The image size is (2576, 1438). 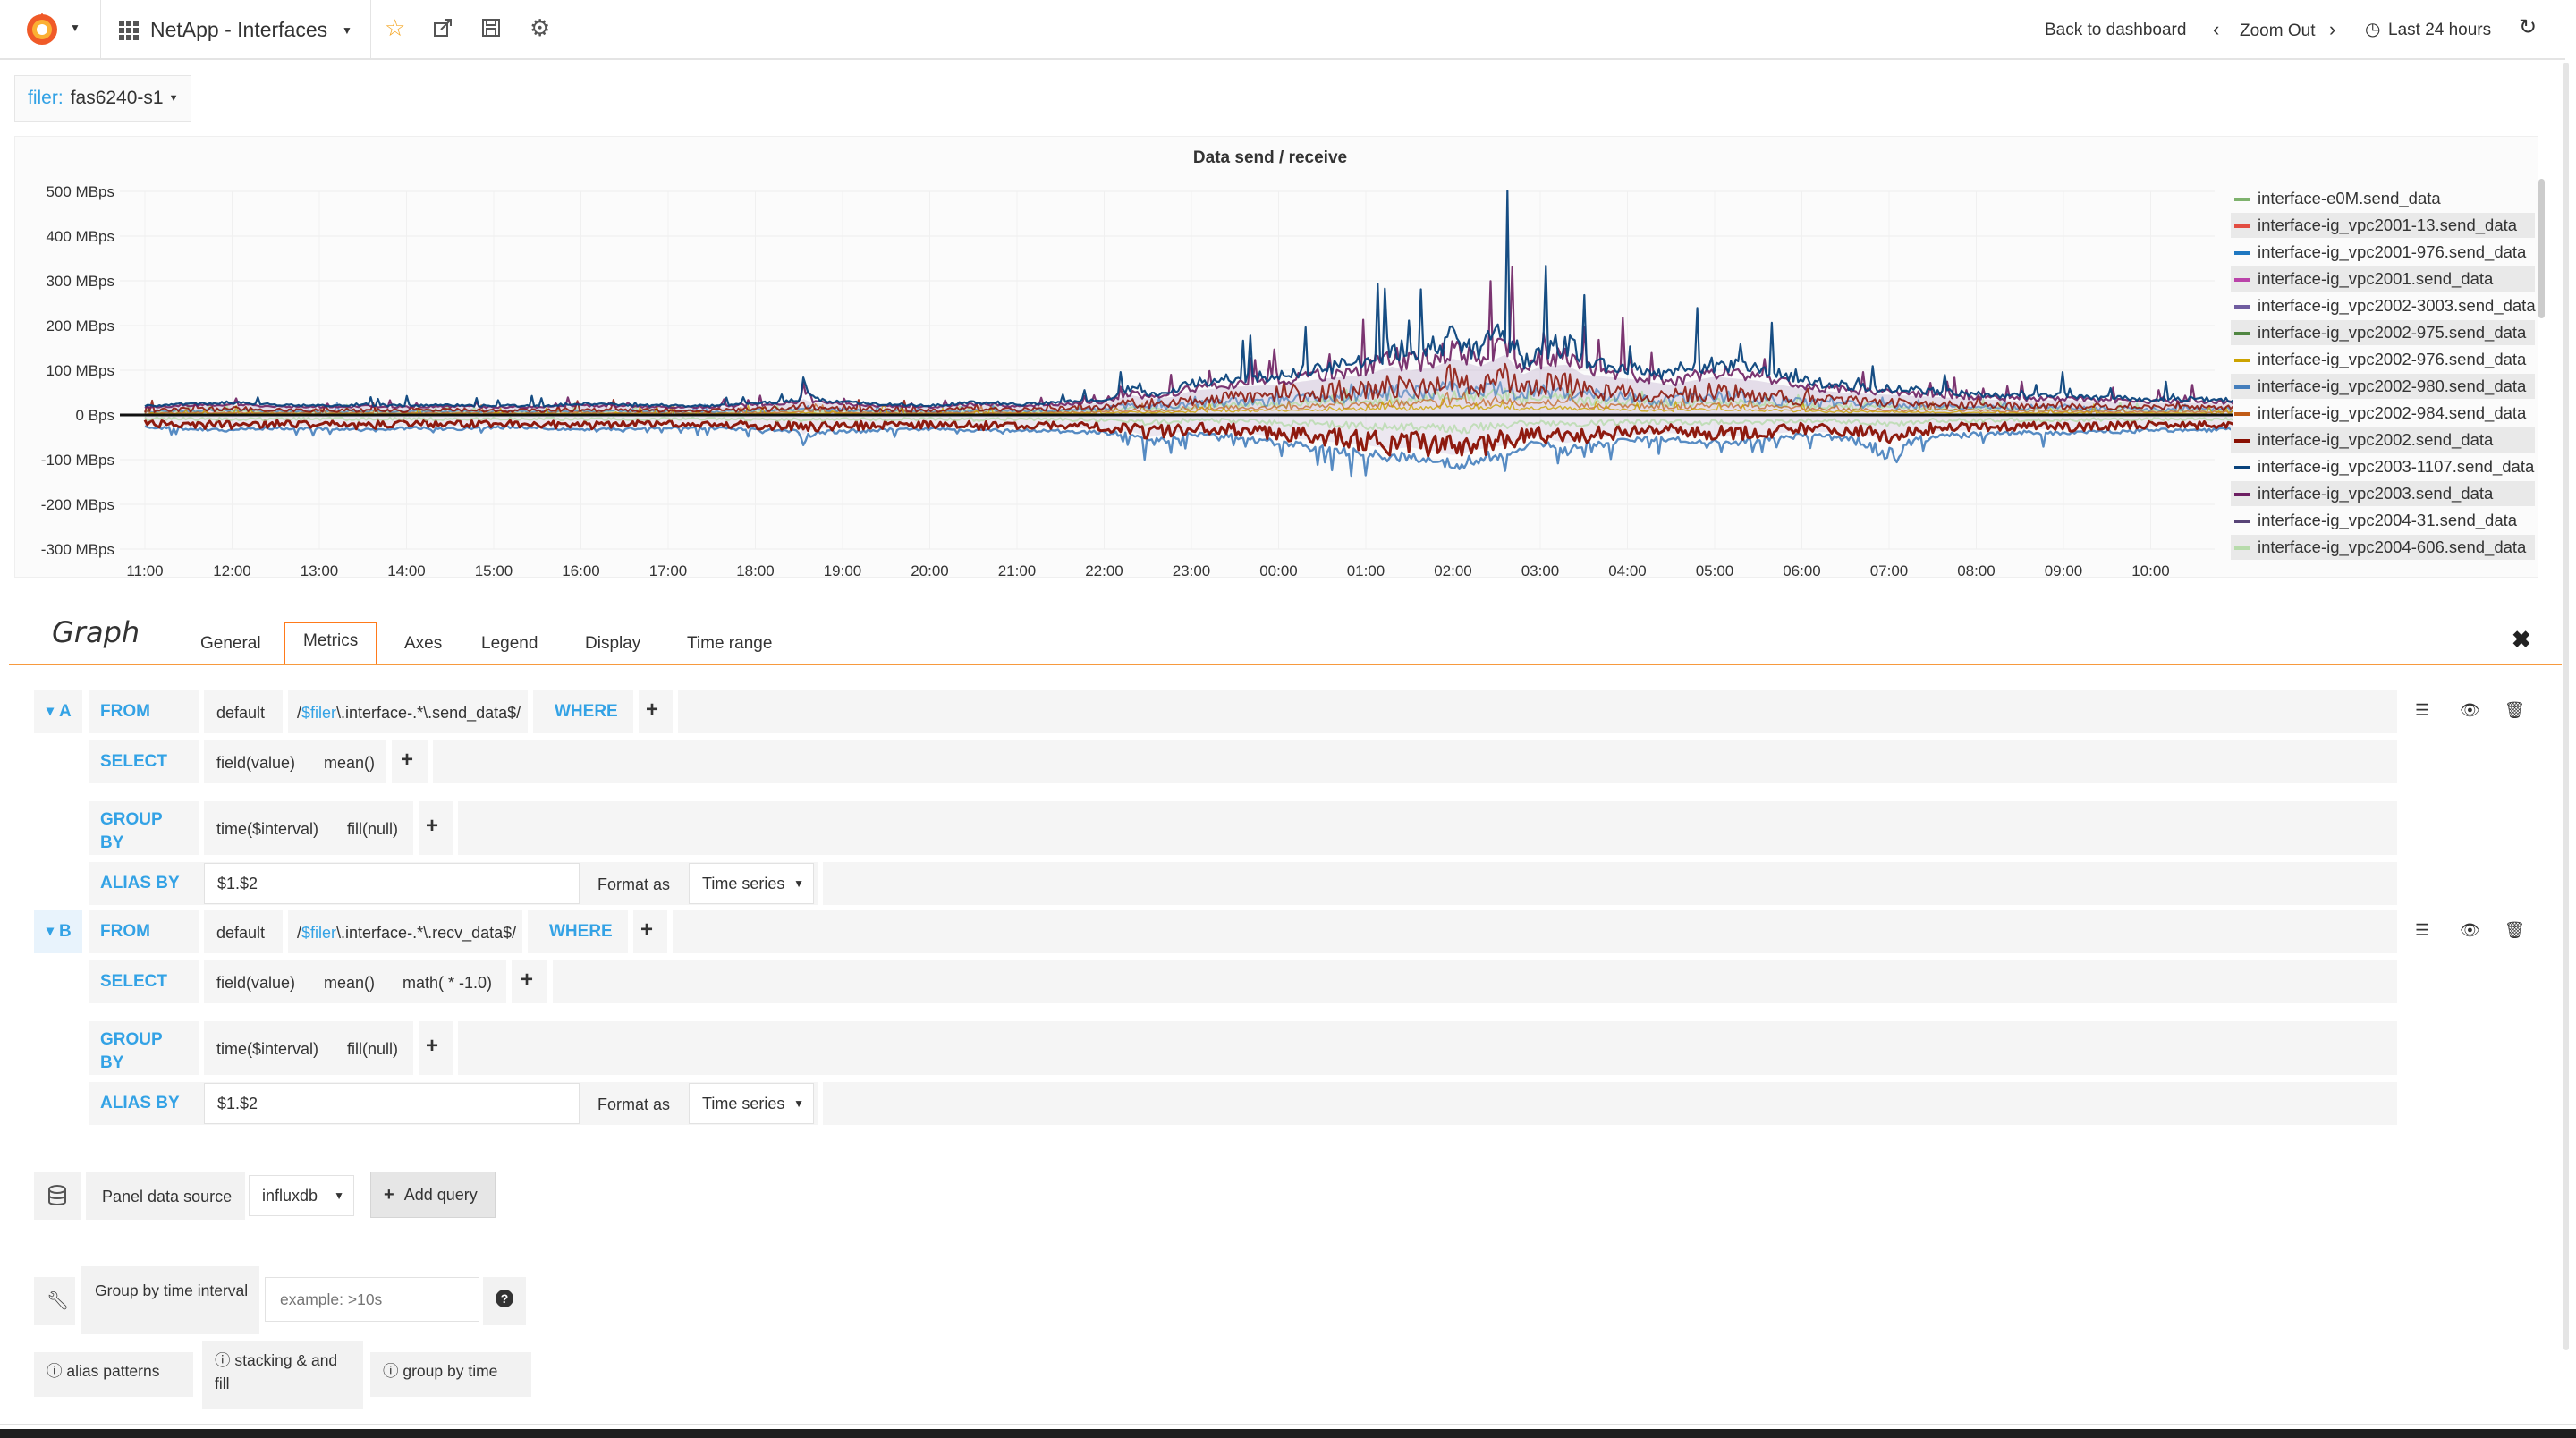 I want to click on chevron-down-icon: ▼, so click(x=798, y=883).